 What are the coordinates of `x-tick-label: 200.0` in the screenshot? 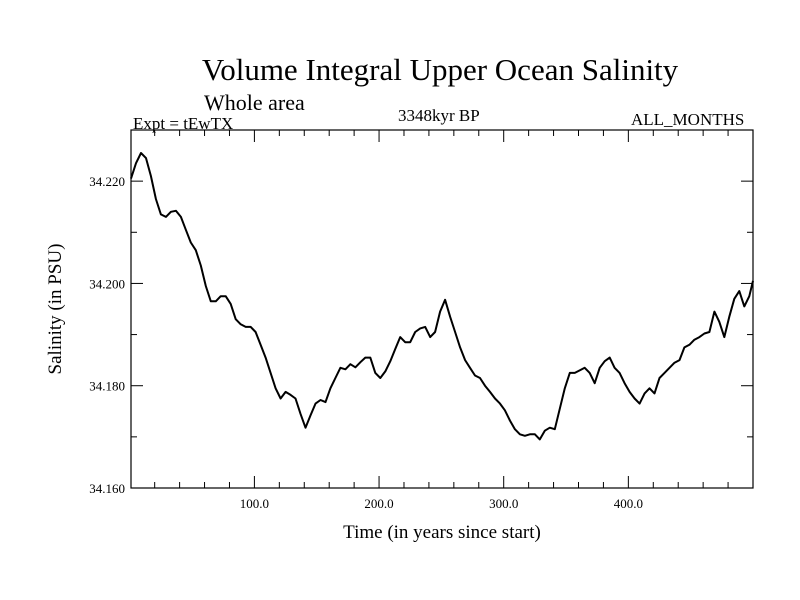 It's located at (378, 503).